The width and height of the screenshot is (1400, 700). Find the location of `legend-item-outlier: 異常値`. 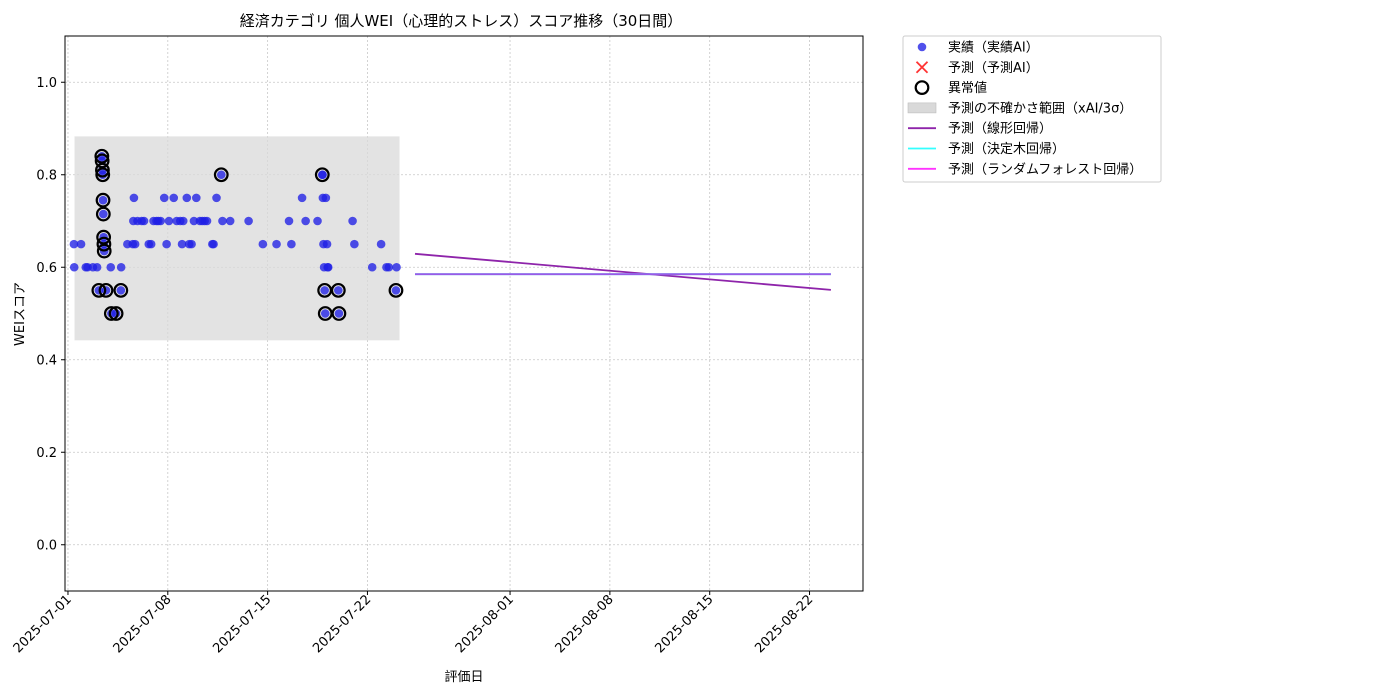

legend-item-outlier: 異常値 is located at coordinates (950, 88).